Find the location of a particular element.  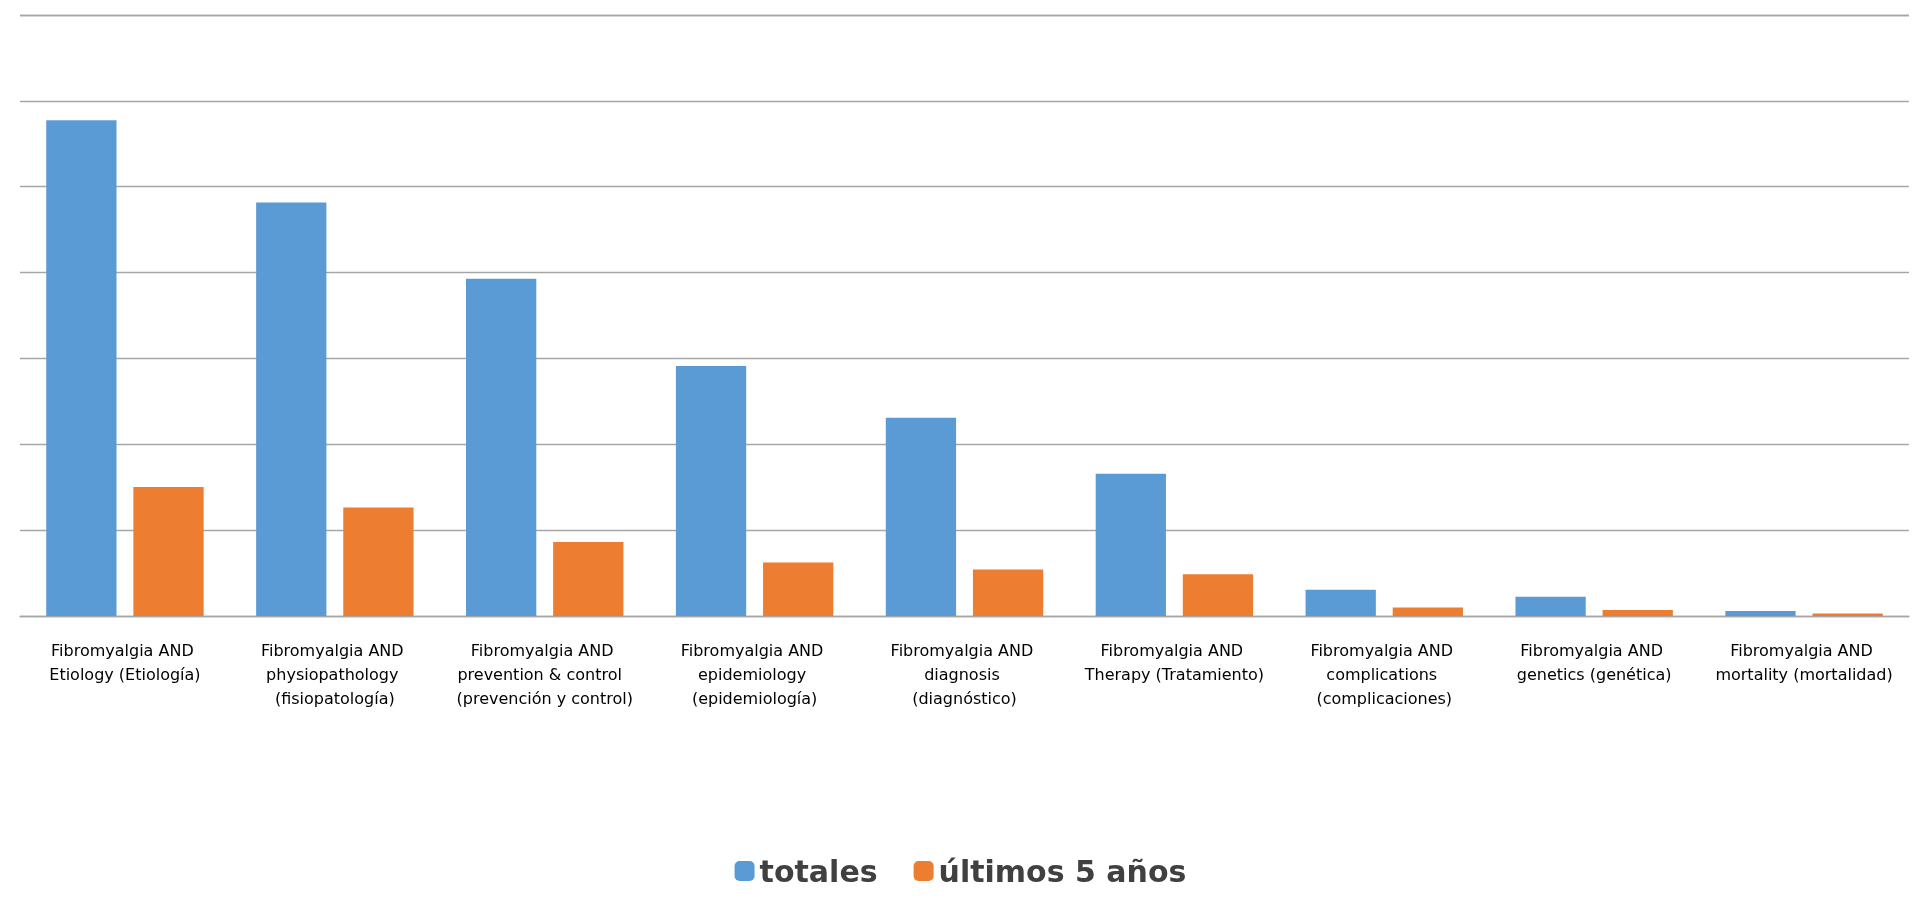

legend-label: totales is located at coordinates (818, 871).